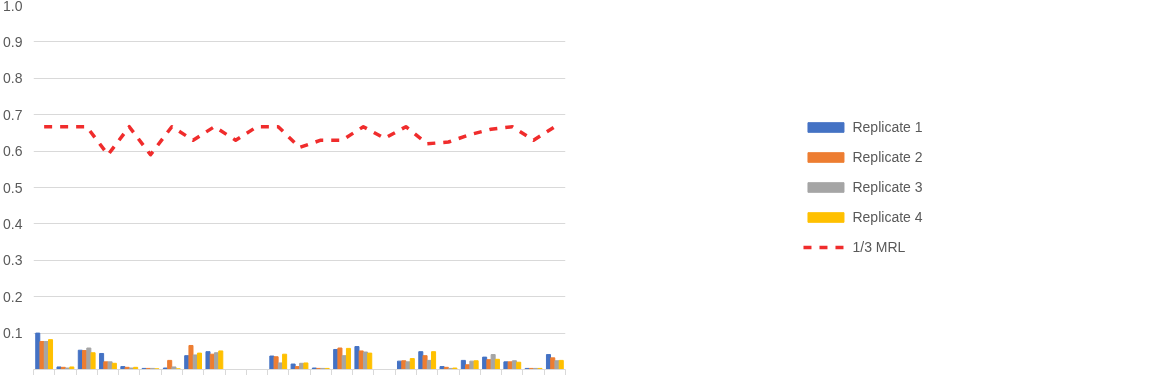  Describe the element at coordinates (13, 296) in the screenshot. I see `y-tick-label: 0.2` at that location.